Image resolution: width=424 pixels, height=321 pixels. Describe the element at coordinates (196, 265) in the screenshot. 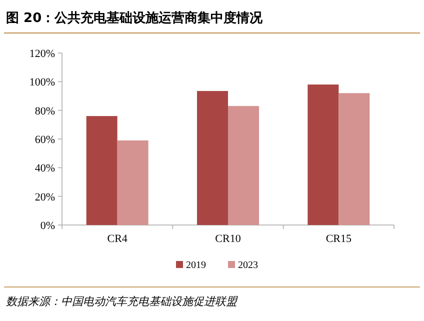

I see `legend-label: 2019` at that location.